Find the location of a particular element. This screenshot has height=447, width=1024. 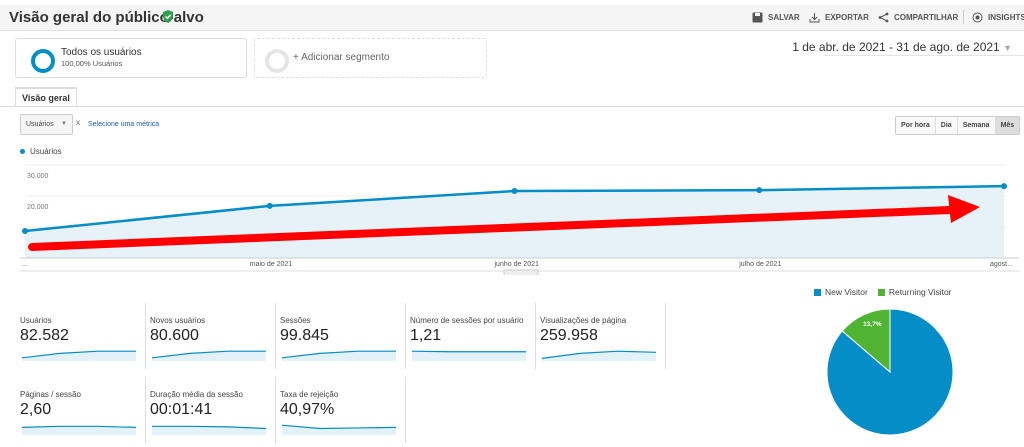

segment-ring-icon is located at coordinates (43, 61).